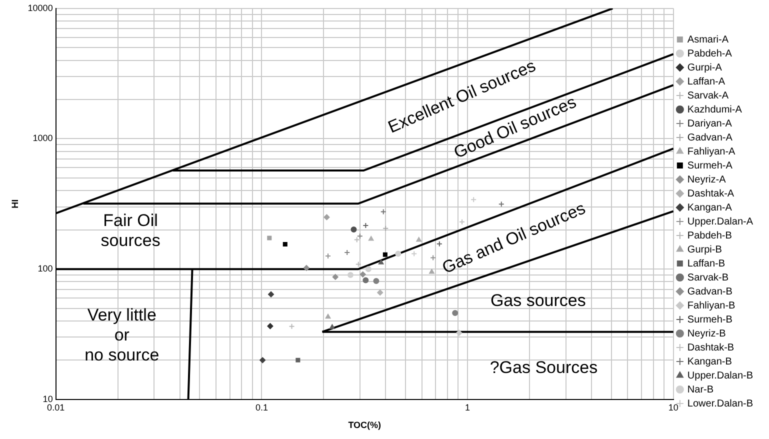 The height and width of the screenshot is (439, 769). What do you see at coordinates (710, 194) in the screenshot?
I see `legend-label: Dashtak-A` at bounding box center [710, 194].